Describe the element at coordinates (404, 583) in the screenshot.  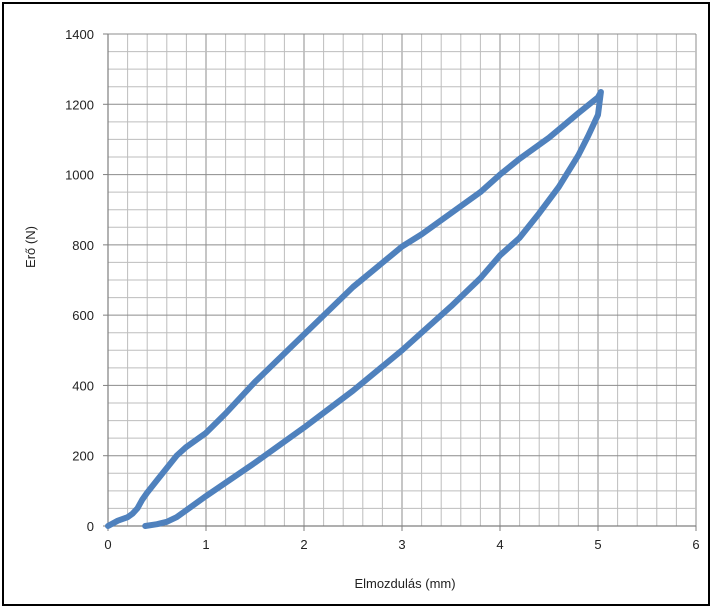
I see `x-axis-title: Elmozdulás (mm)` at that location.